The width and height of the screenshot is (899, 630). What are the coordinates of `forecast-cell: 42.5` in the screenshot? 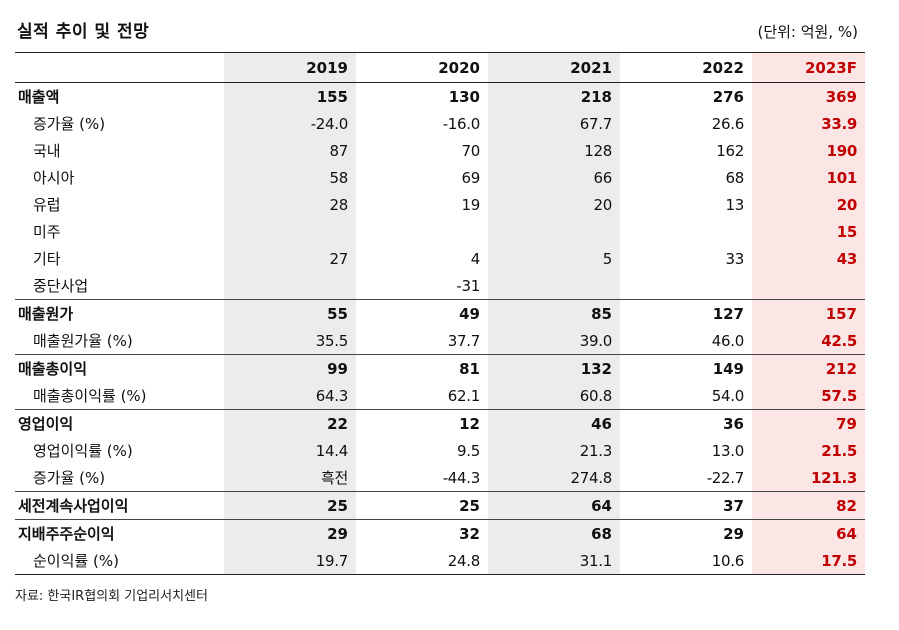 It's located at (808, 341).